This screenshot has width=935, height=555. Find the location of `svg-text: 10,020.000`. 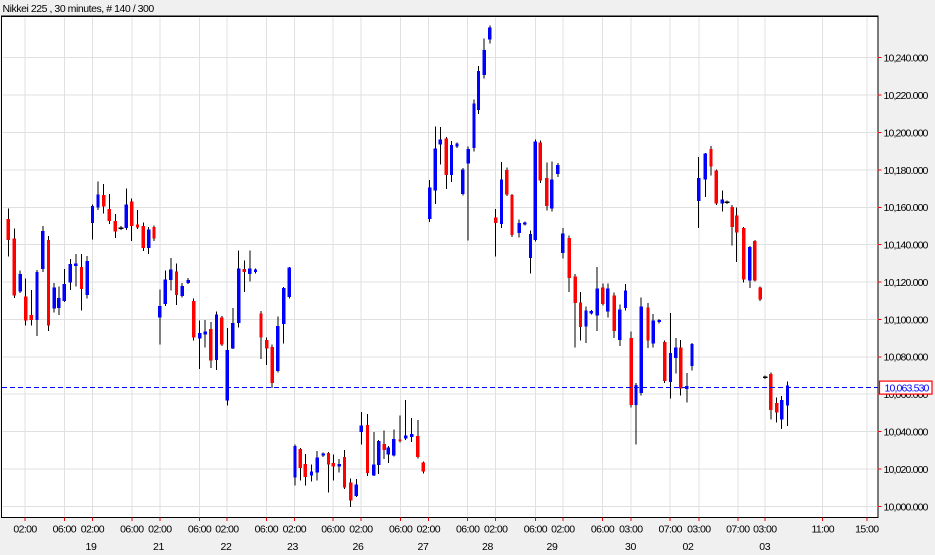

svg-text: 10,020.000 is located at coordinates (906, 470).